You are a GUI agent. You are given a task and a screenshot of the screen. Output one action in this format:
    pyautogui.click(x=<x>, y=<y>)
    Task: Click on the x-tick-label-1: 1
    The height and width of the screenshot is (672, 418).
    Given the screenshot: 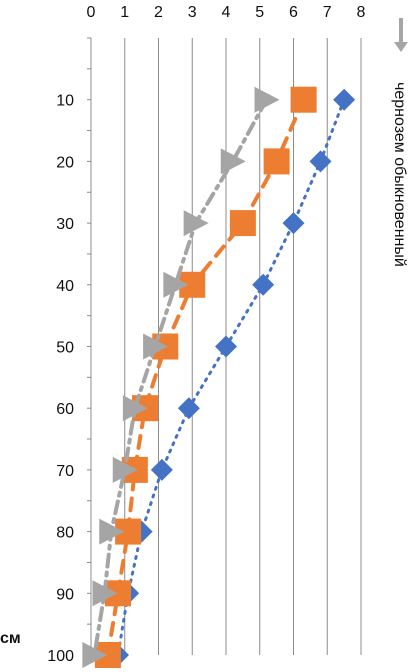 What is the action you would take?
    pyautogui.click(x=124, y=12)
    